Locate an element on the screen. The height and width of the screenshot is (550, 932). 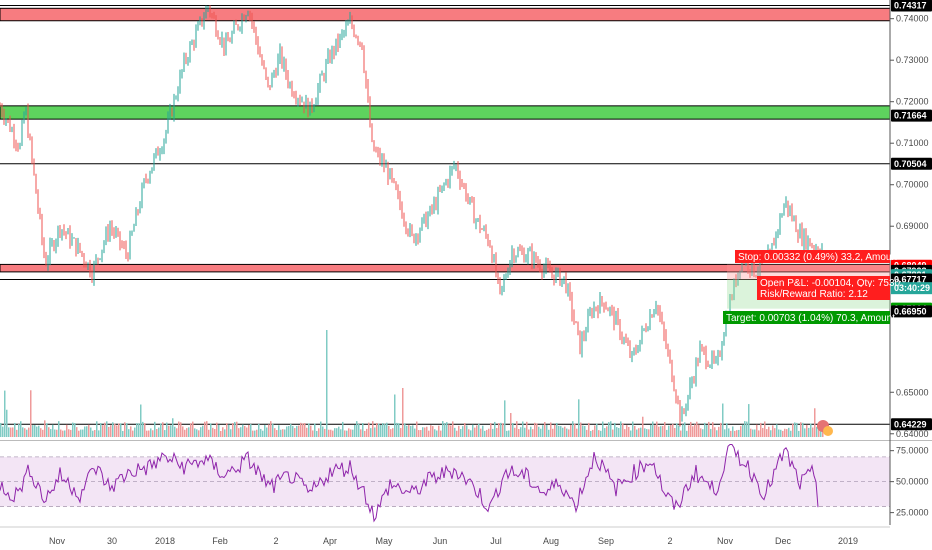
economic-event-icons is located at coordinates (825, 428).